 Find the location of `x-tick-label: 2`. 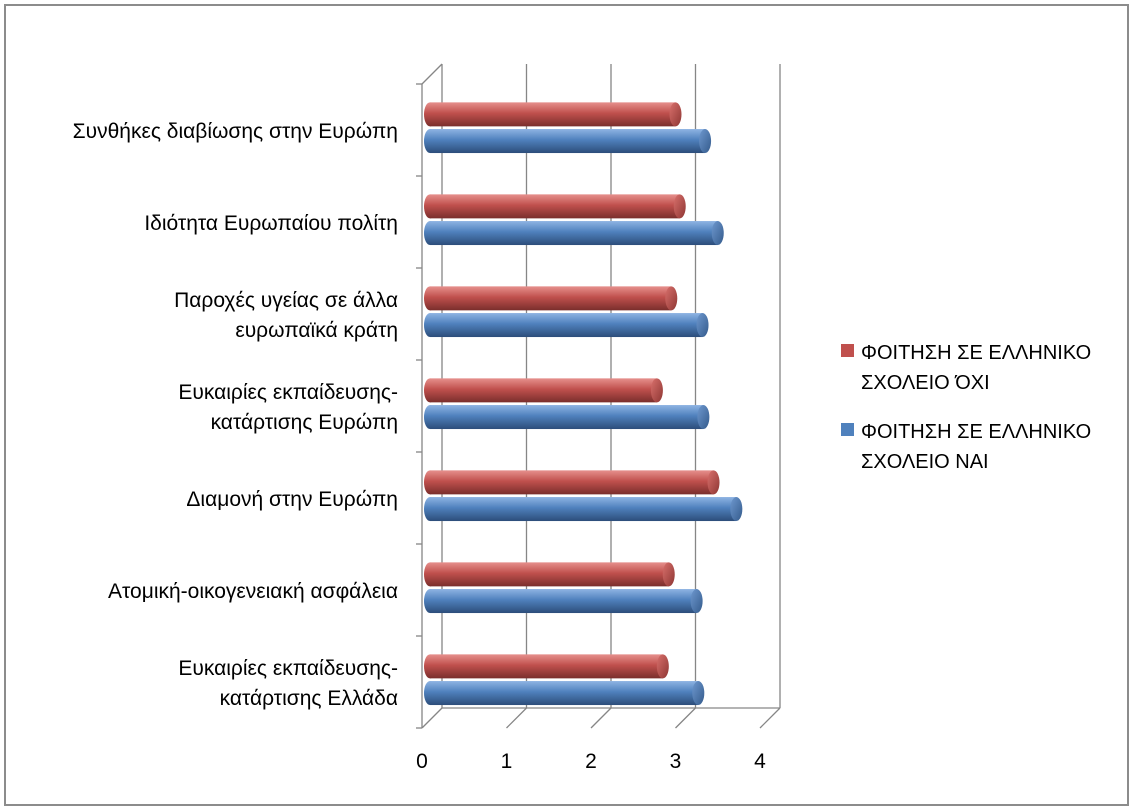

x-tick-label: 2 is located at coordinates (591, 761).